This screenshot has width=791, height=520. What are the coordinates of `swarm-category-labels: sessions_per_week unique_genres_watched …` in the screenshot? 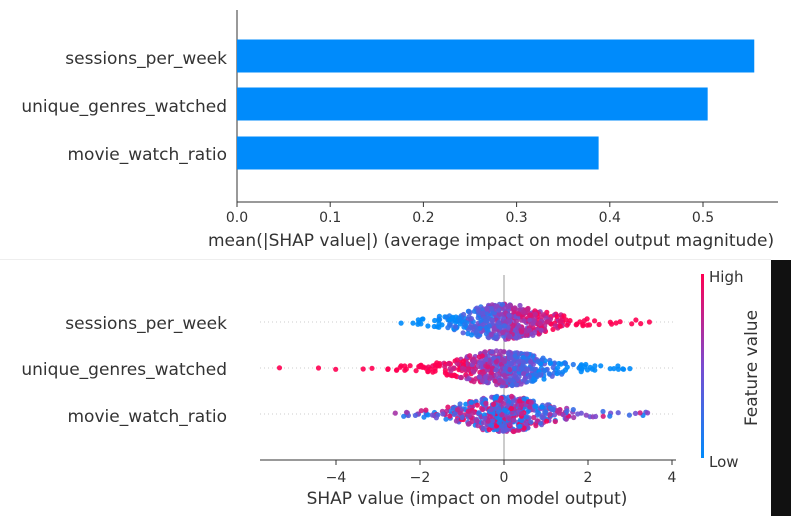 It's located at (124, 370).